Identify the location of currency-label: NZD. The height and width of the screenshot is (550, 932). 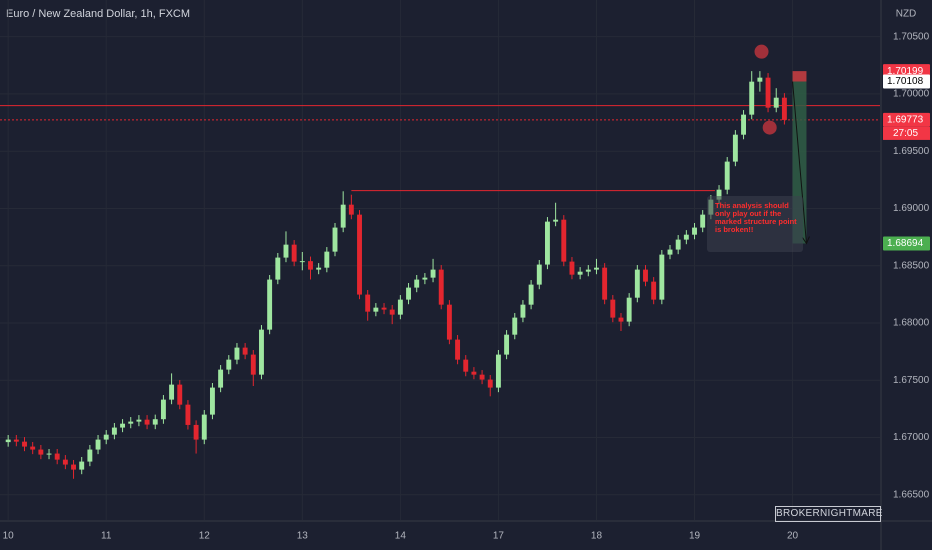
(906, 14).